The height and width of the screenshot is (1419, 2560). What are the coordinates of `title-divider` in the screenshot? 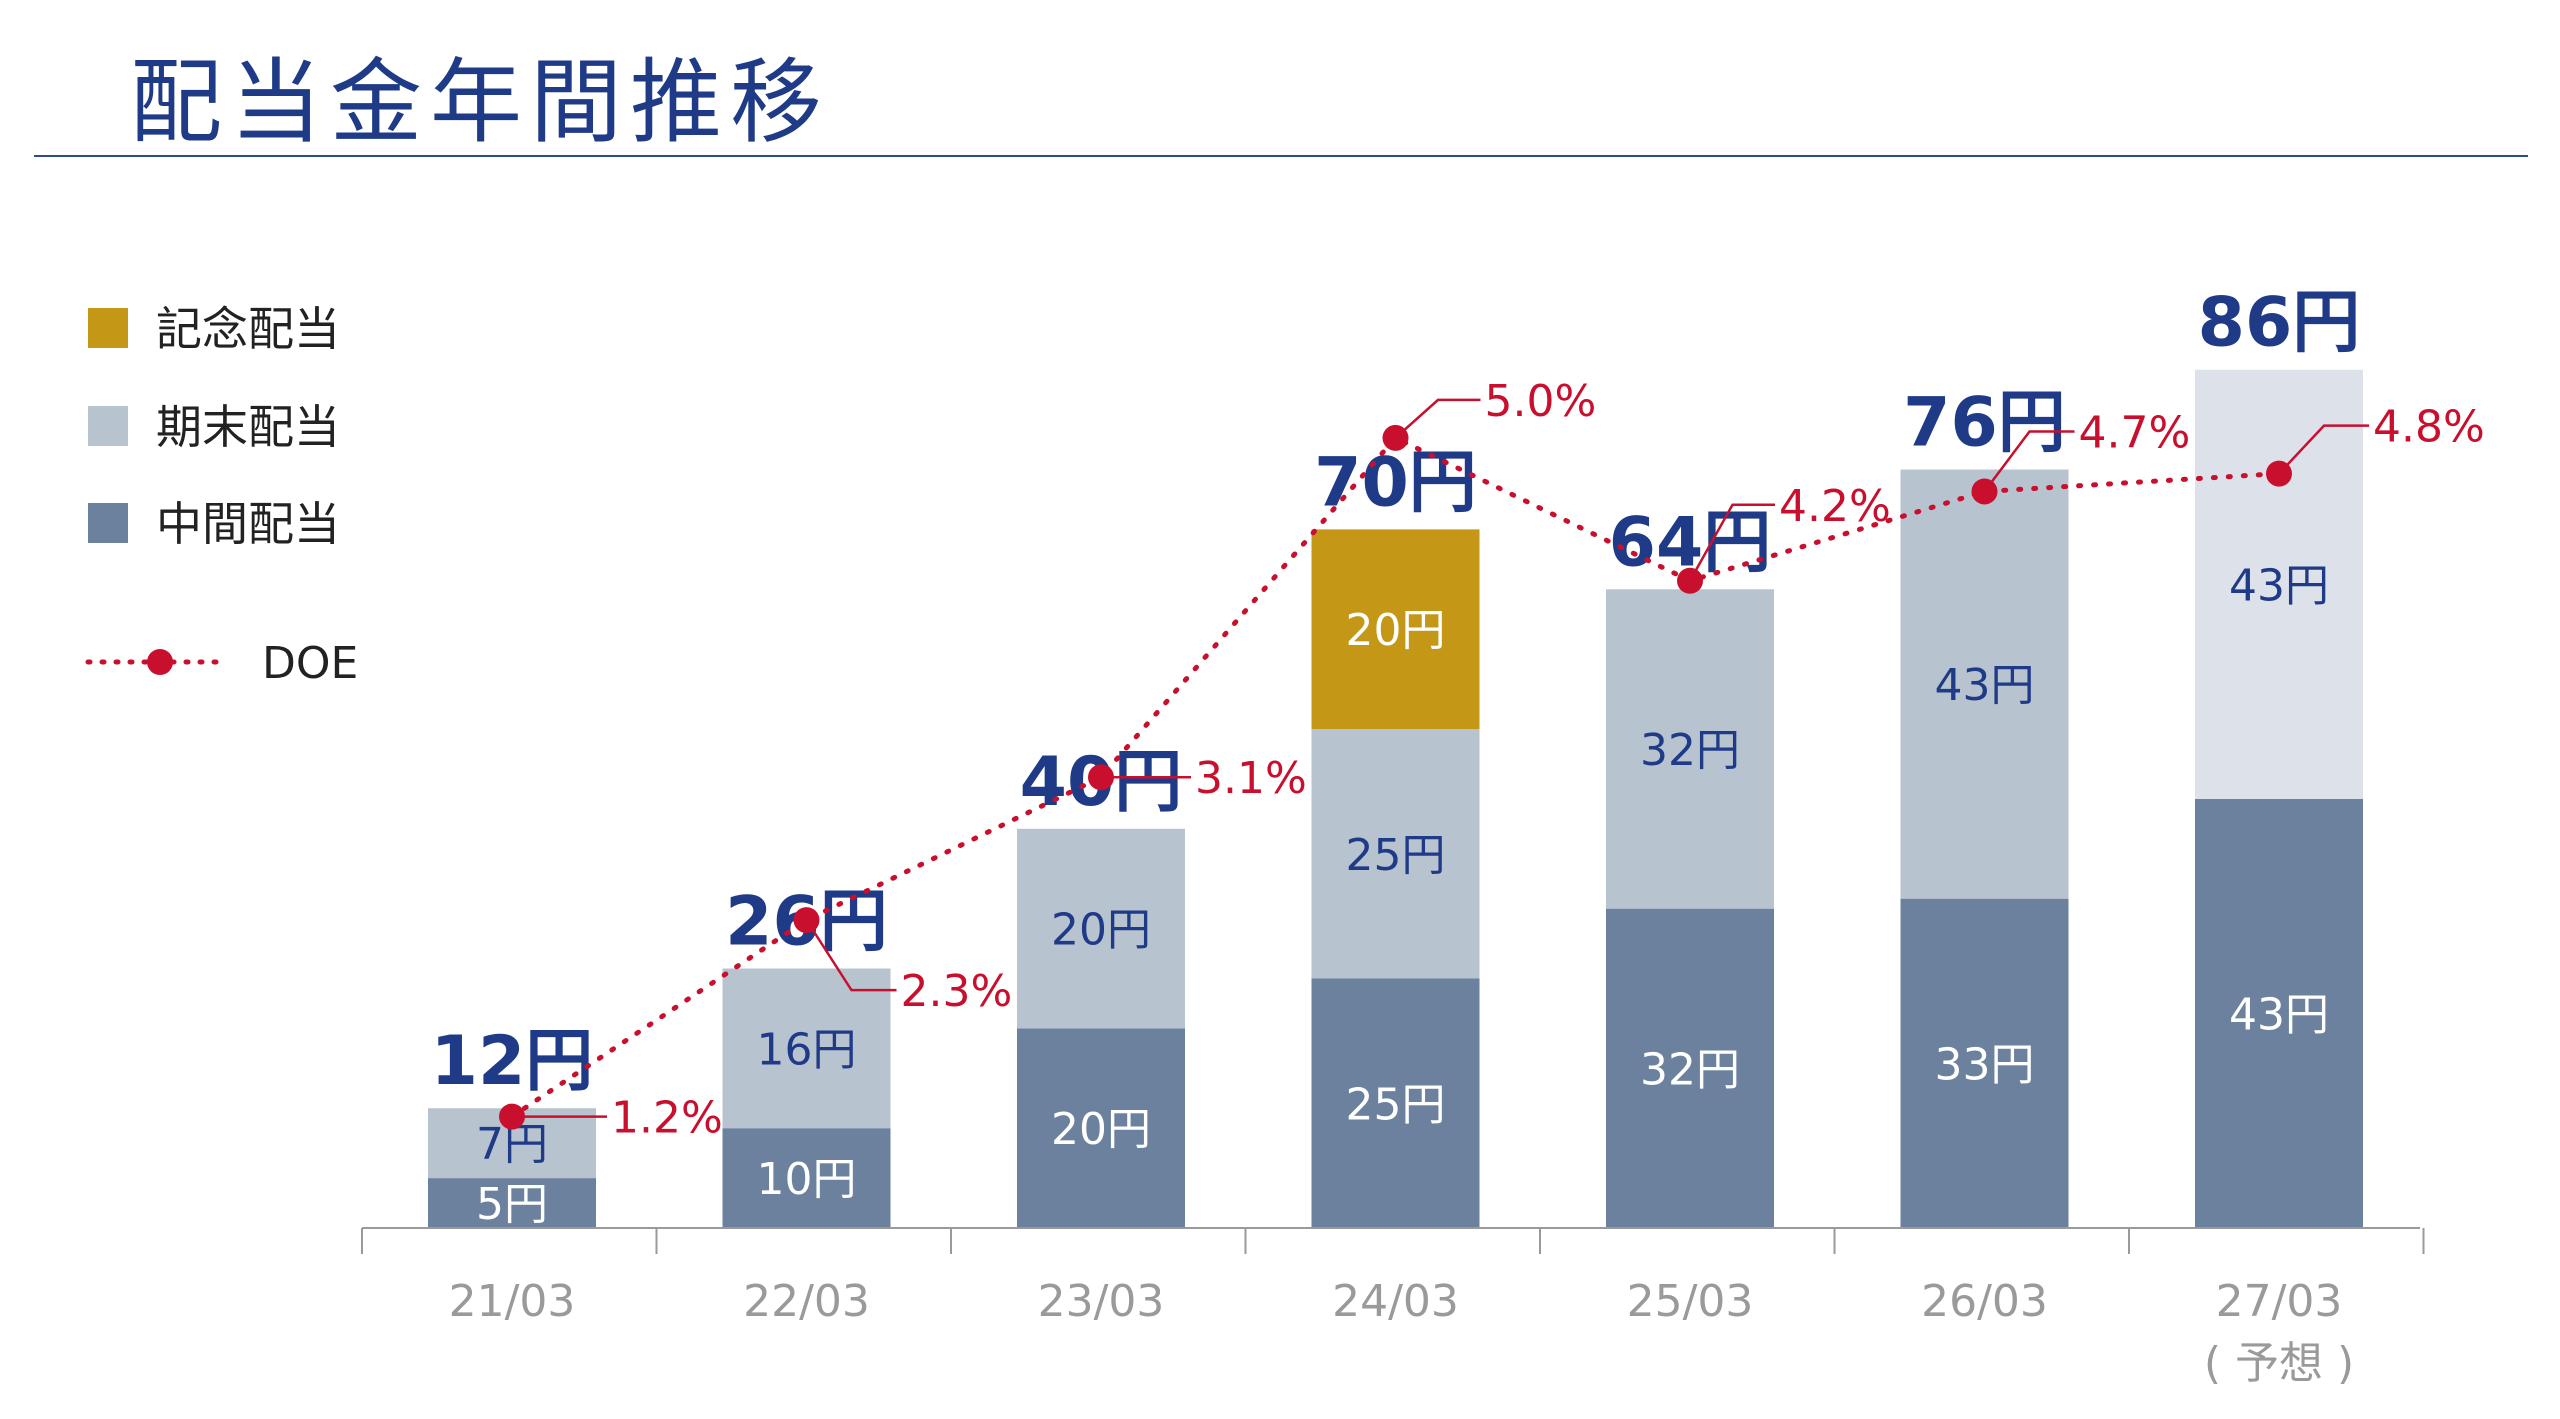 It's located at (1281, 156).